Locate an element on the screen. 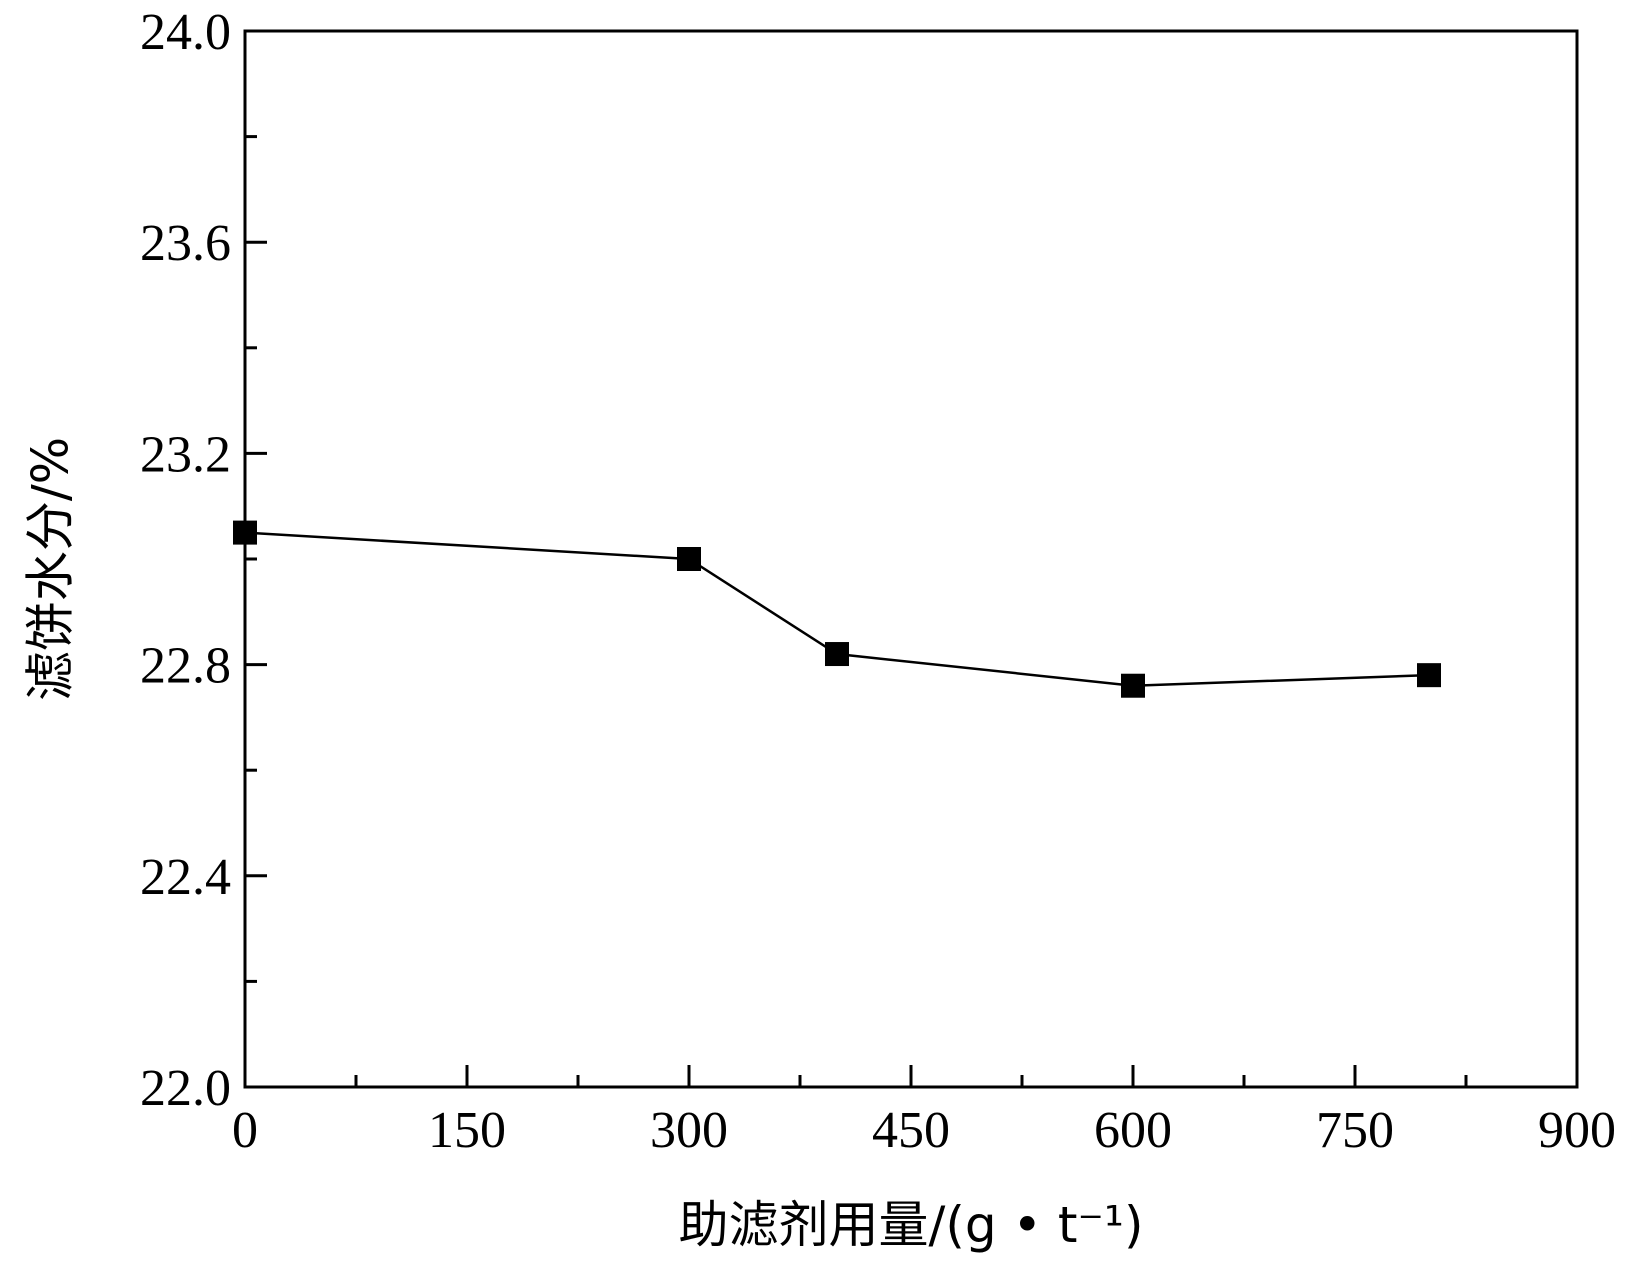  x-tick-label: 600 is located at coordinates (1133, 1130).